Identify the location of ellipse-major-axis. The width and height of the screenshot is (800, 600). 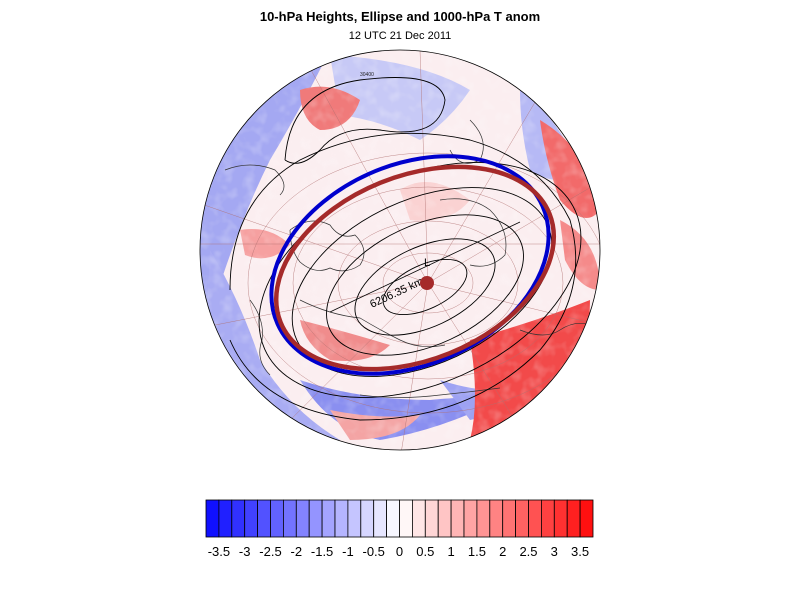
(425, 267).